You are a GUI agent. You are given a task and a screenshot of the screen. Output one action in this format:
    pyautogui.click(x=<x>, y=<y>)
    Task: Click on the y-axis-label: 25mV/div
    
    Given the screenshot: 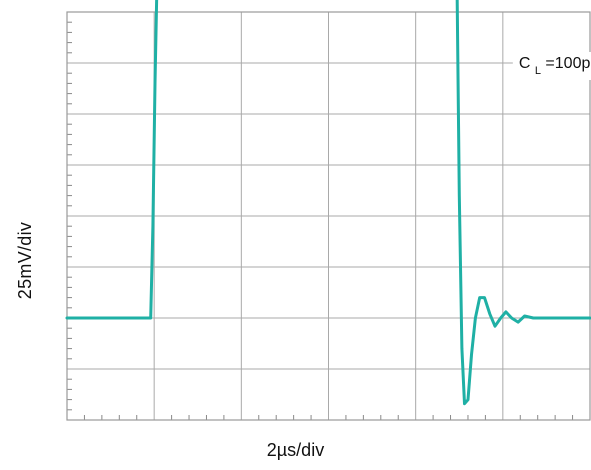 What is the action you would take?
    pyautogui.click(x=25, y=260)
    